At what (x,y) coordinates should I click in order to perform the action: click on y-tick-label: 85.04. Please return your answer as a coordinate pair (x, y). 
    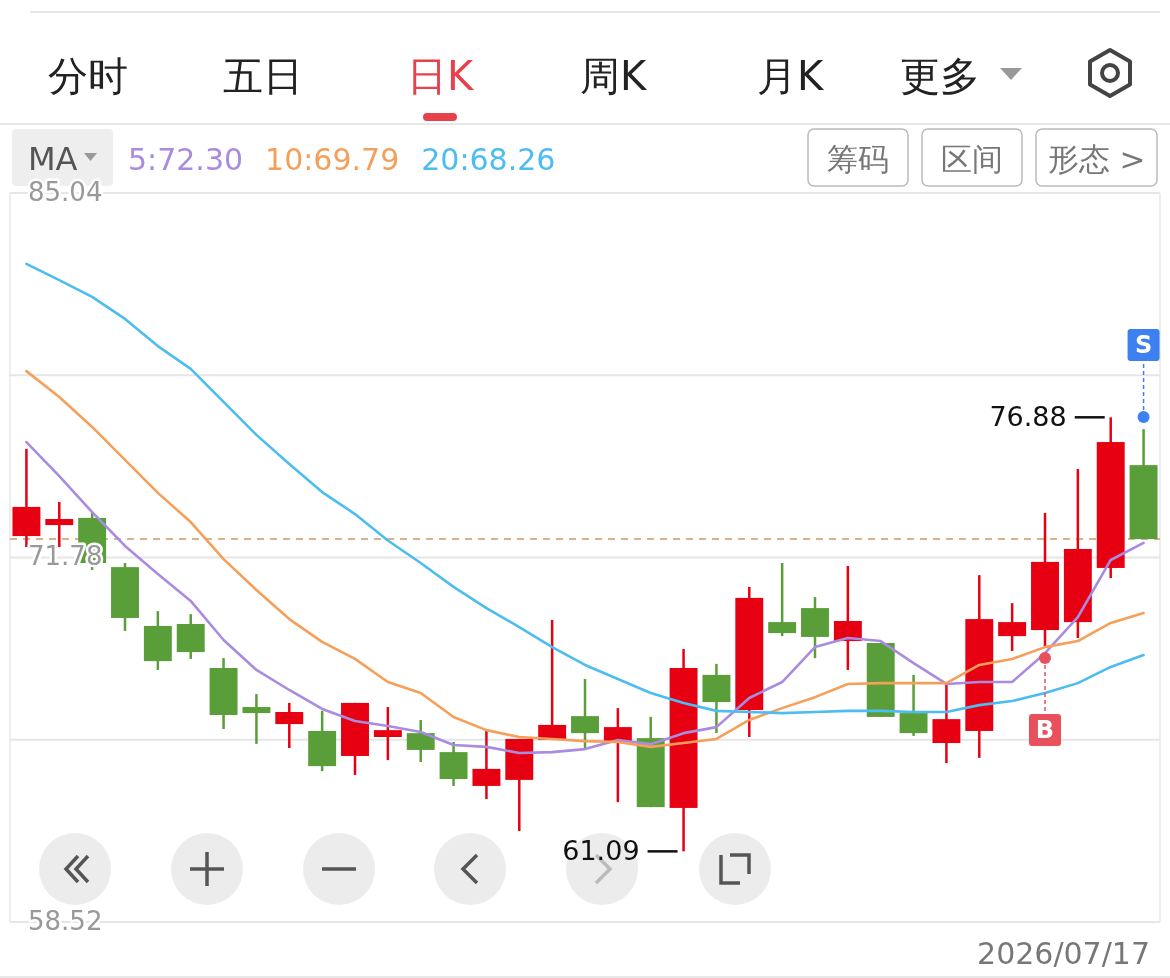
    Looking at the image, I should click on (65, 191).